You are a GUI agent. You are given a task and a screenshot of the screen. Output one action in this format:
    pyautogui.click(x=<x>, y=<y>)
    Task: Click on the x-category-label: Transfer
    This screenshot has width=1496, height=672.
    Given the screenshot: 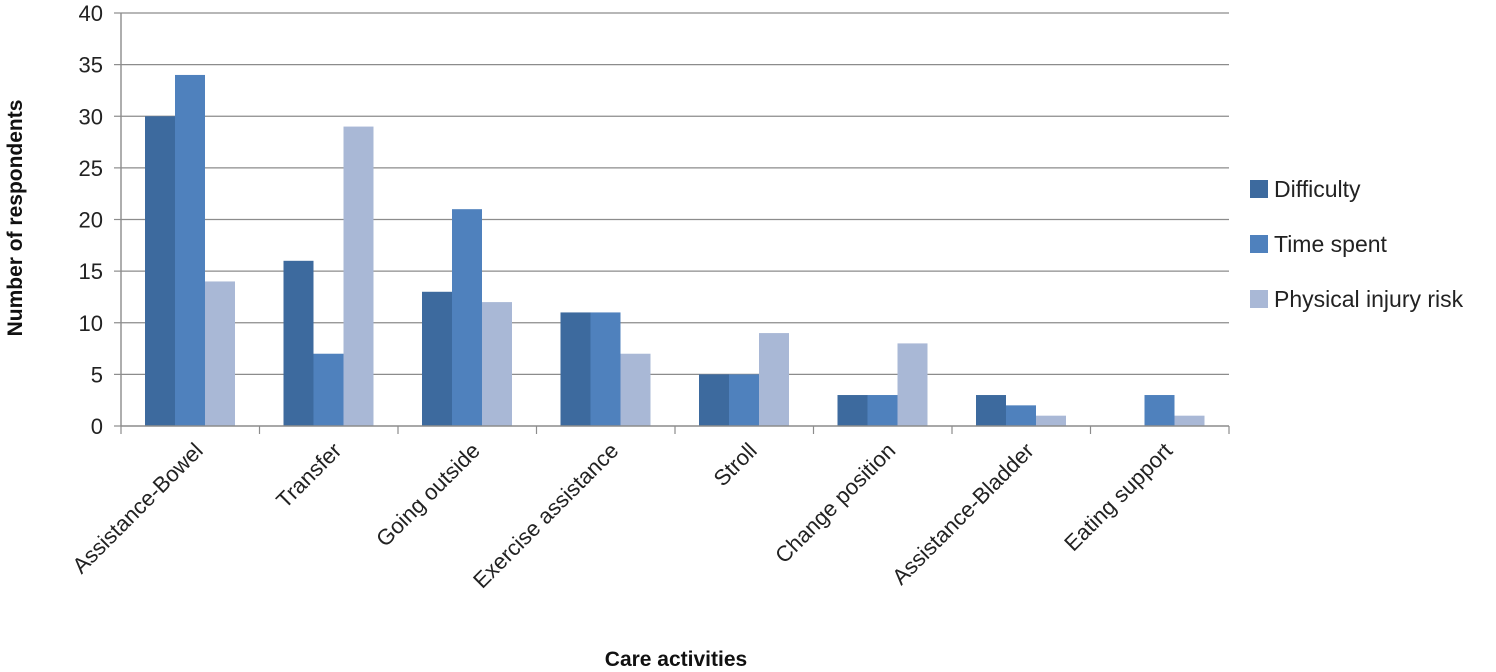 What is the action you would take?
    pyautogui.click(x=308, y=475)
    